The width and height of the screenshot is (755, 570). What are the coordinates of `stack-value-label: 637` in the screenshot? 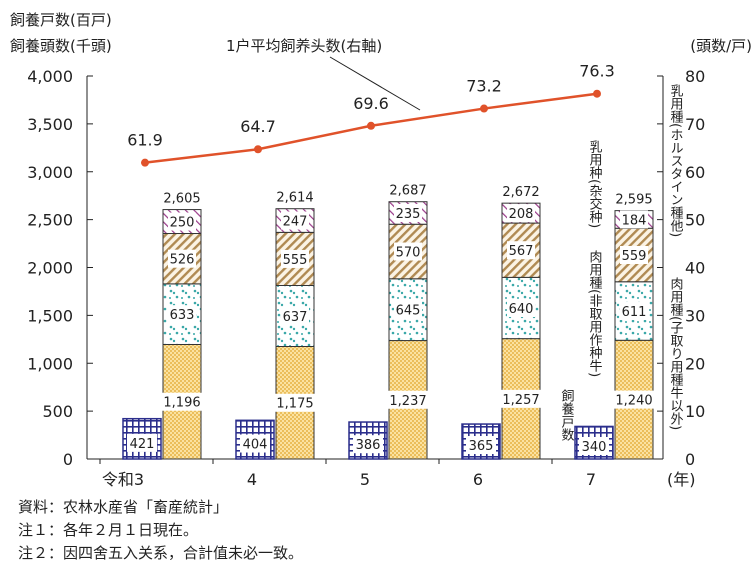 It's located at (295, 317).